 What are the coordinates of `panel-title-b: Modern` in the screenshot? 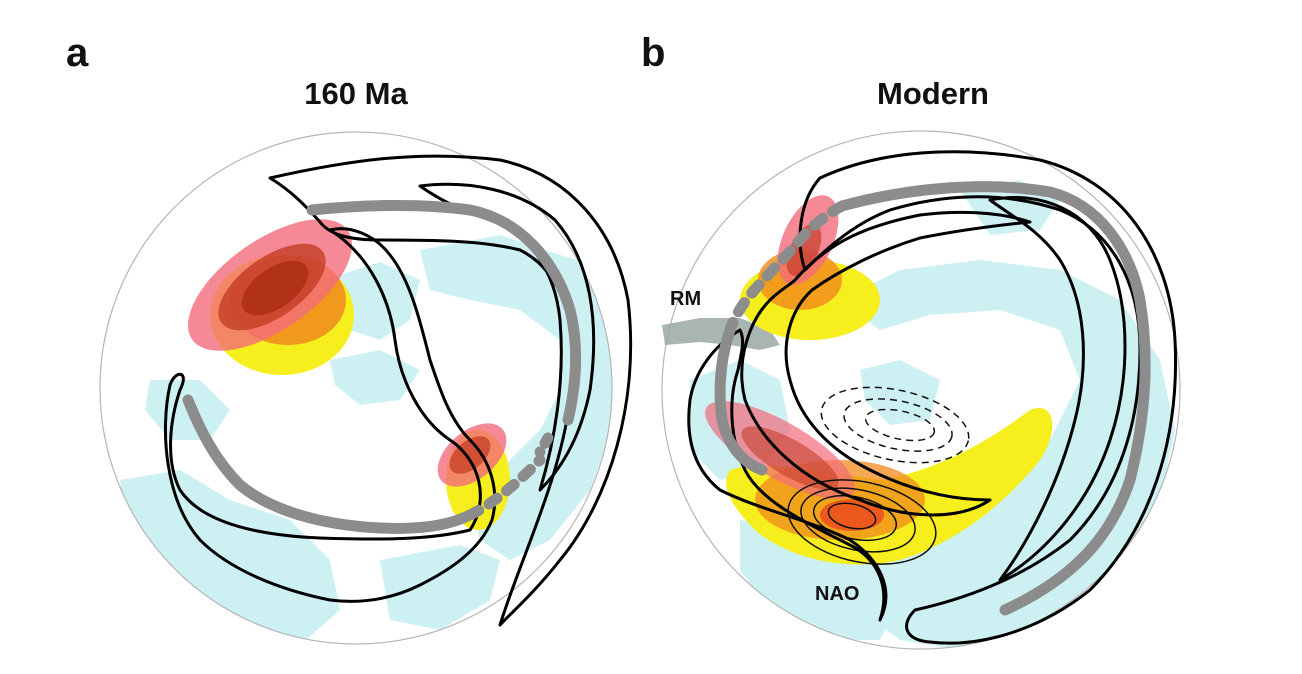 It's located at (933, 93).